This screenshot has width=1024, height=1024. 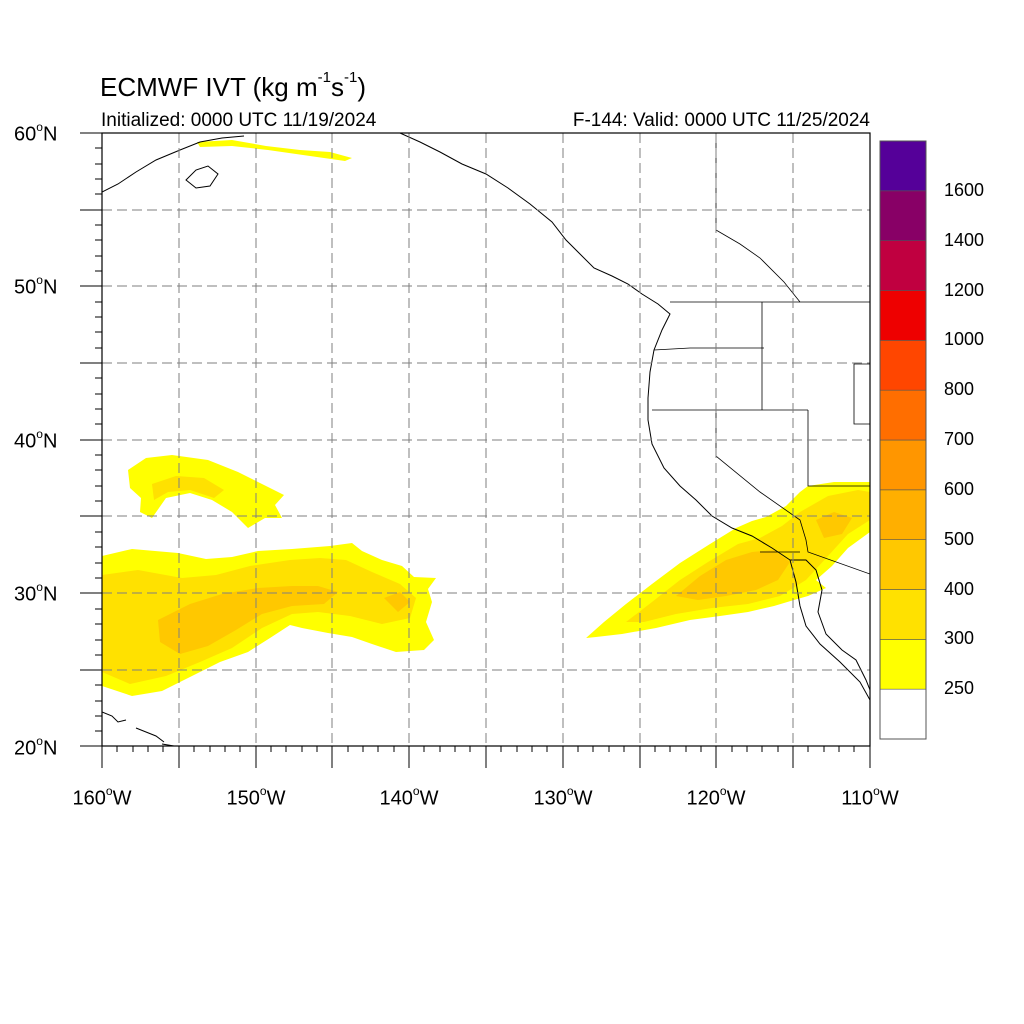 I want to click on ivt-arc-core, so click(x=188, y=488).